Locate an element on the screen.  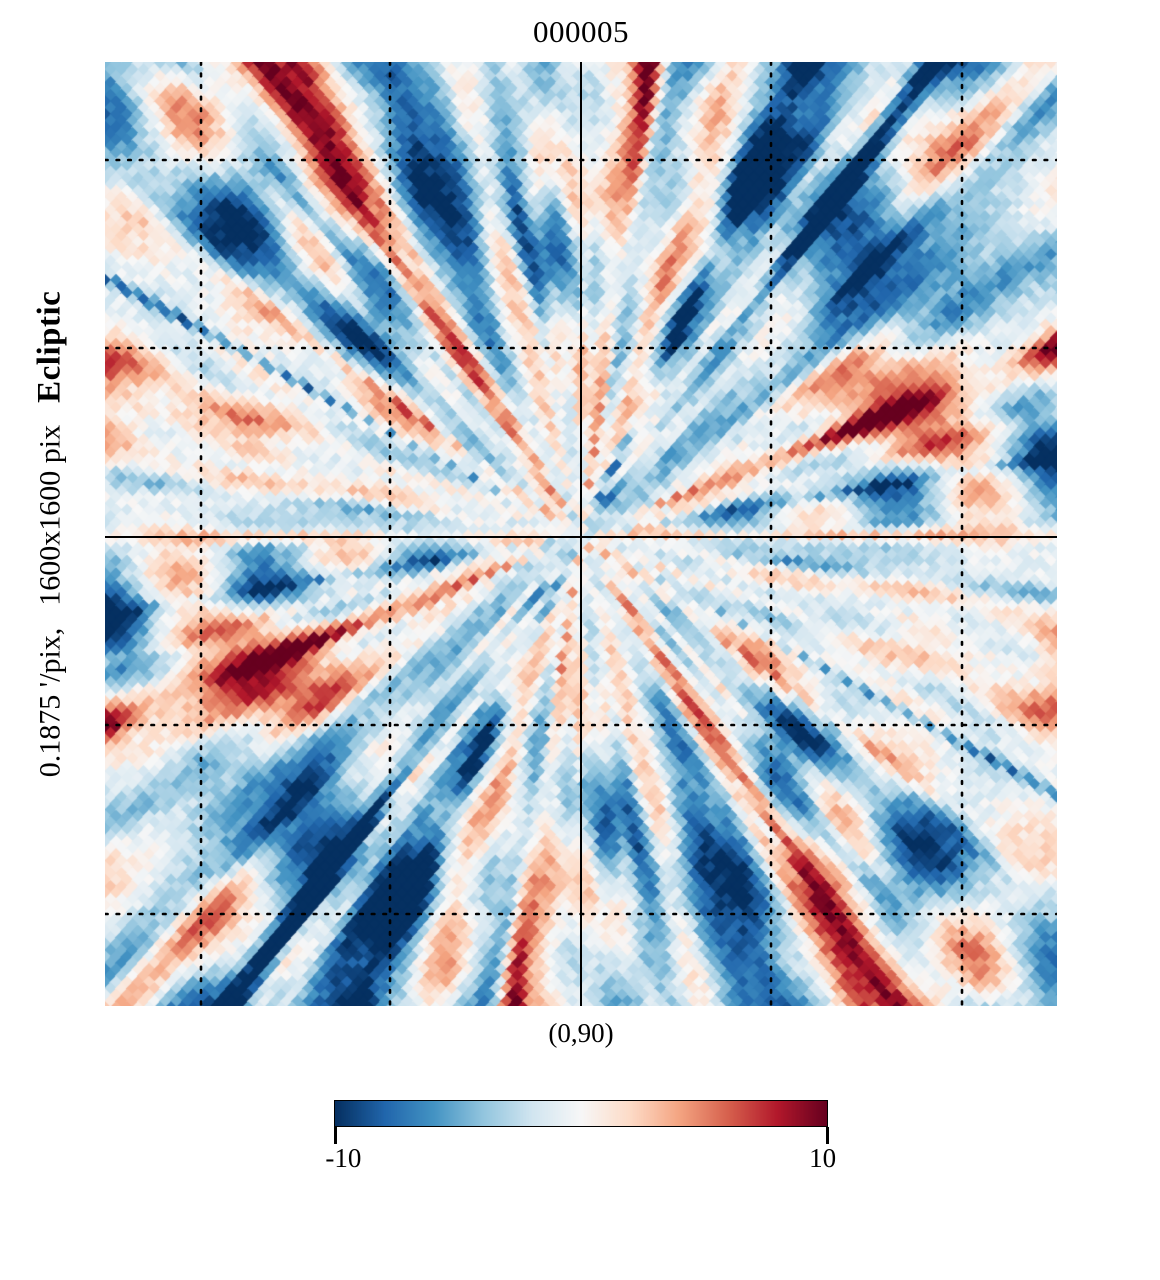
y-axis-label: 0.1875 '/pix, 1600x1600 pix Ecliptic is located at coordinates (50, 534).